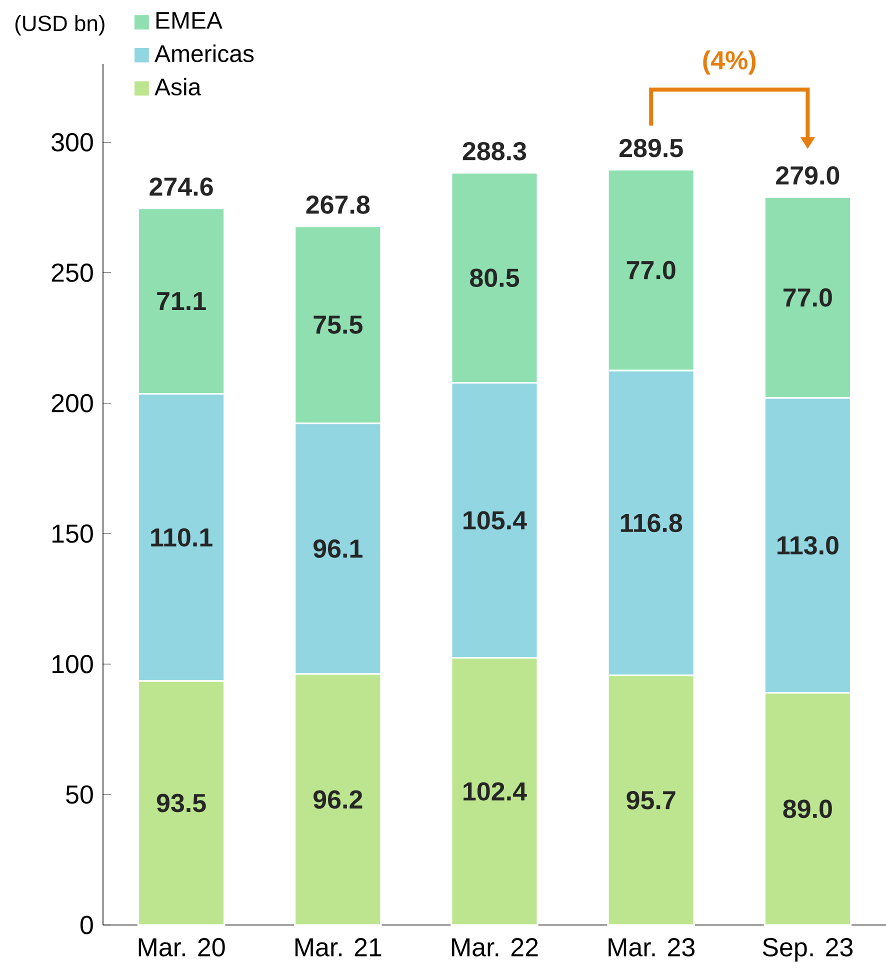 This screenshot has width=886, height=975. What do you see at coordinates (495, 791) in the screenshot?
I see `data-label: 102.4` at bounding box center [495, 791].